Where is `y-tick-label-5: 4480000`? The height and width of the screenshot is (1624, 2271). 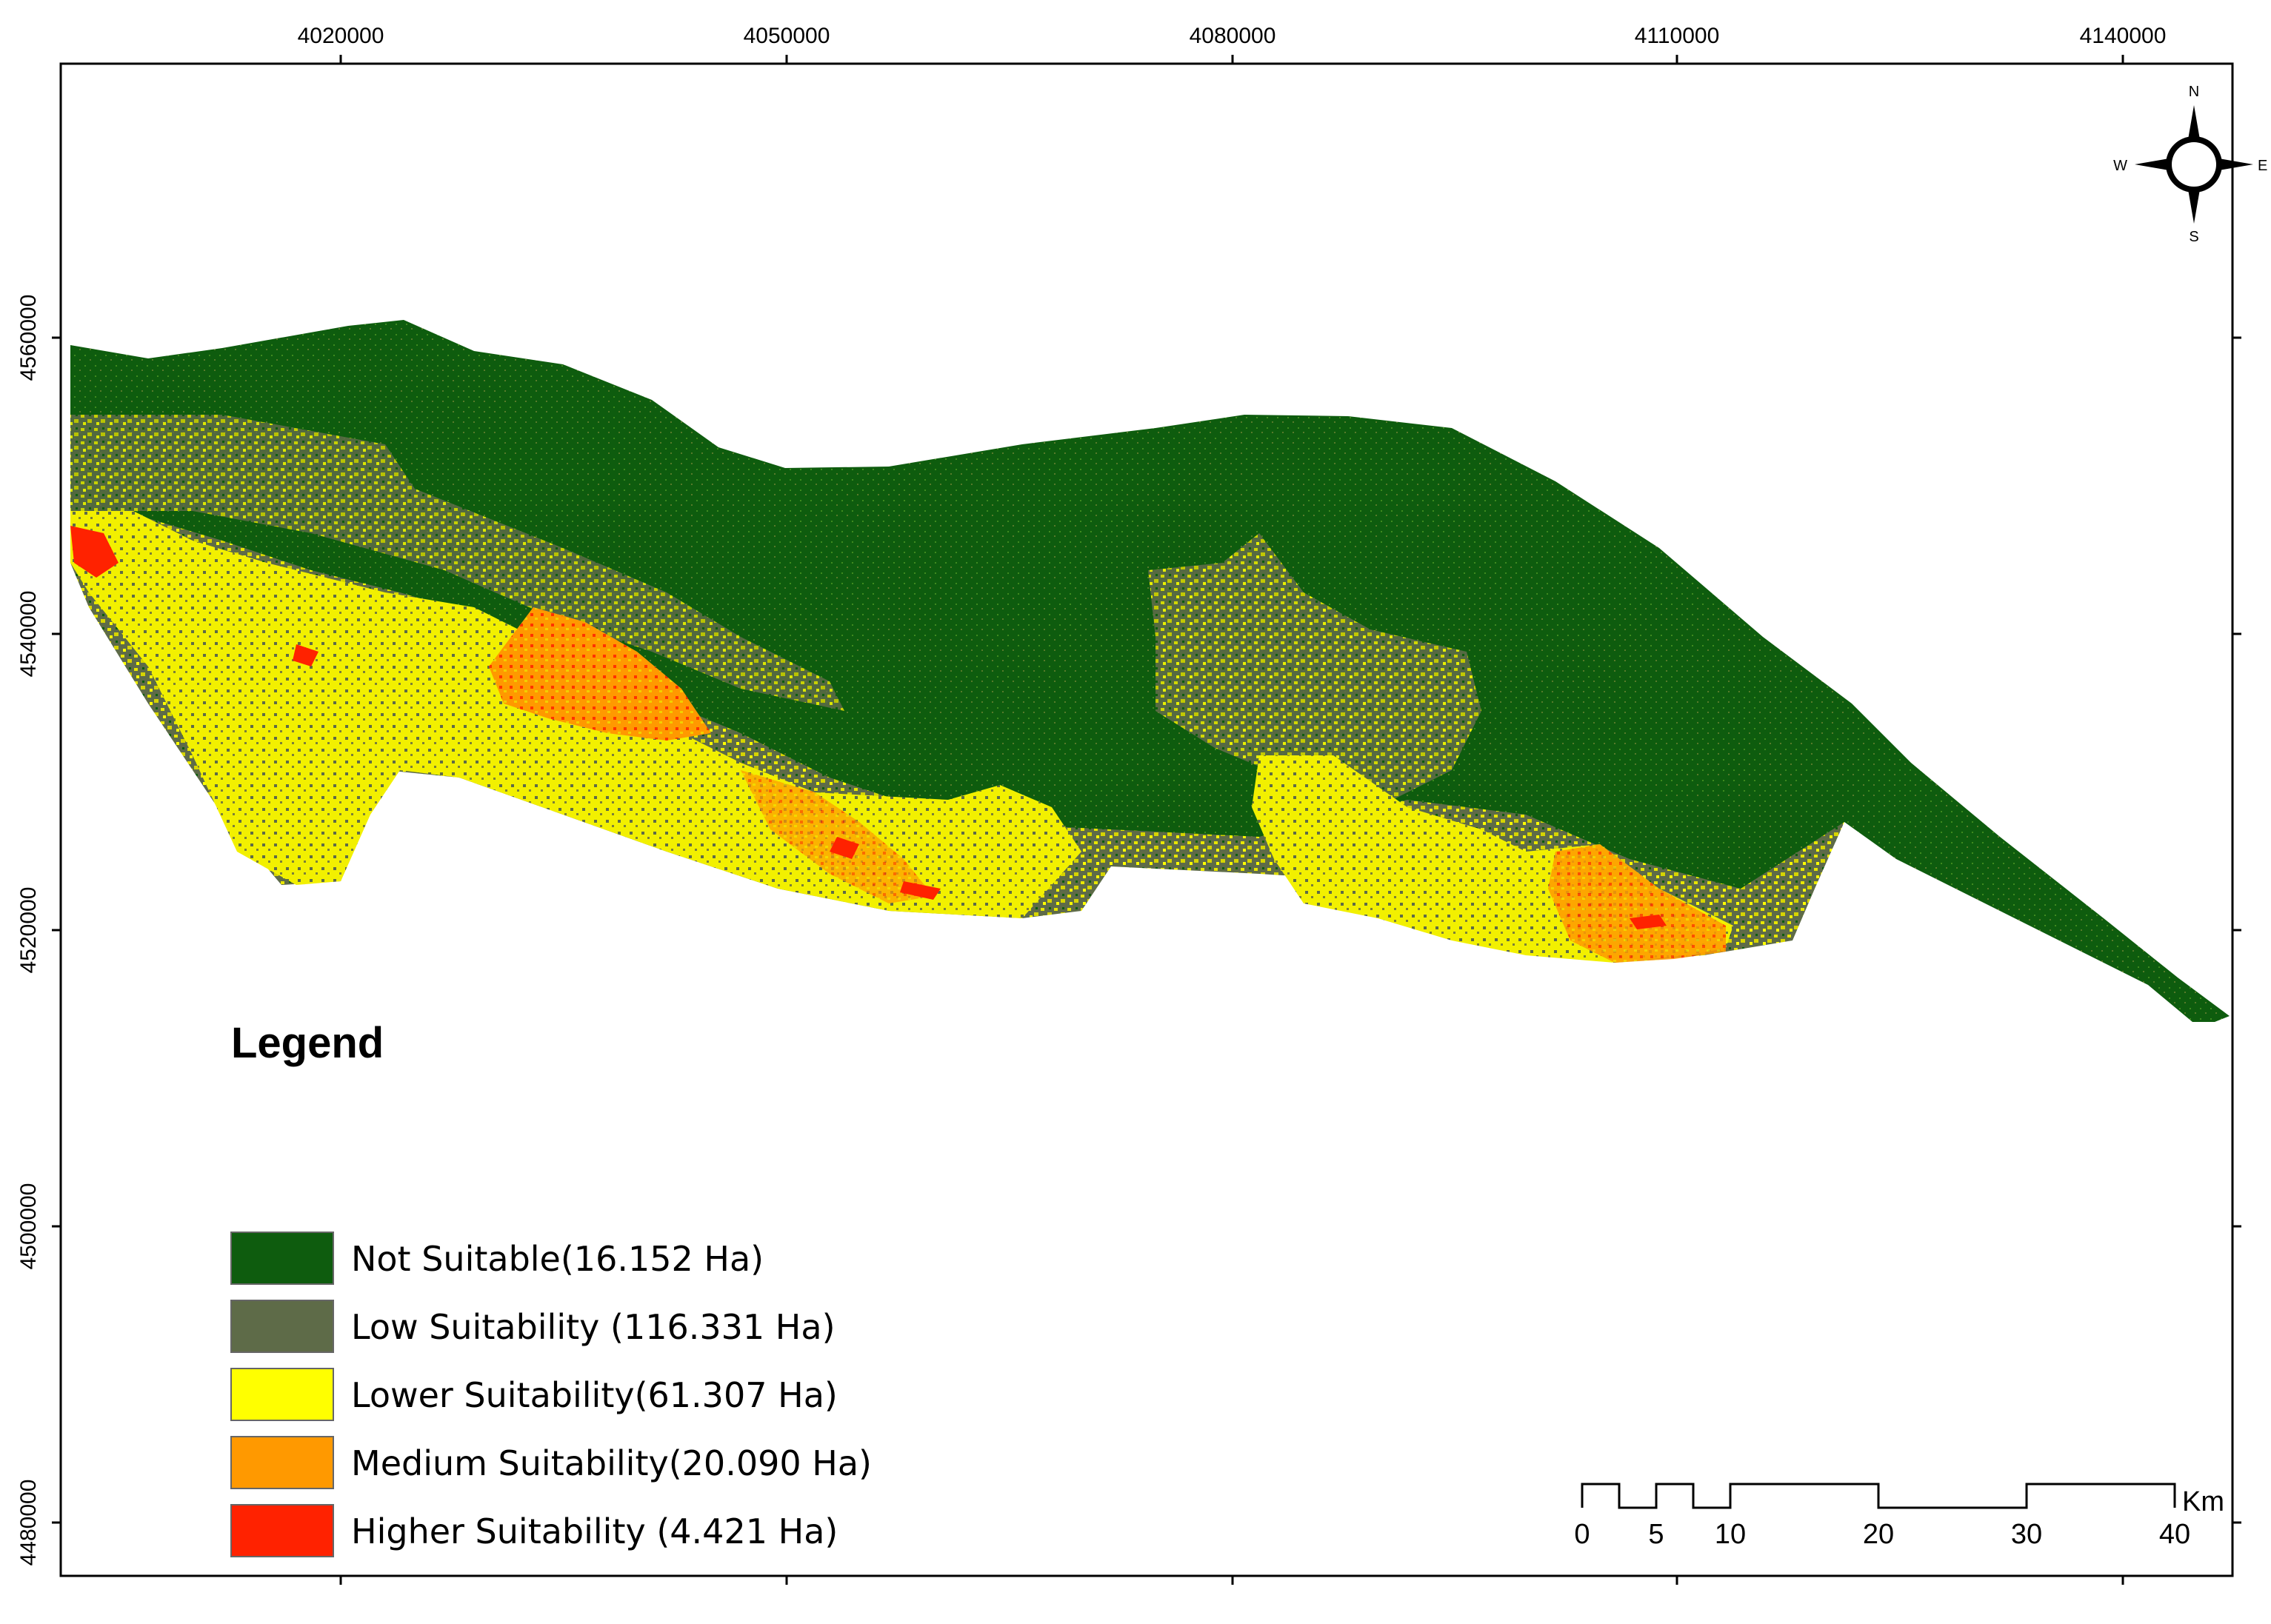 y-tick-label-5: 4480000 is located at coordinates (28, 1523).